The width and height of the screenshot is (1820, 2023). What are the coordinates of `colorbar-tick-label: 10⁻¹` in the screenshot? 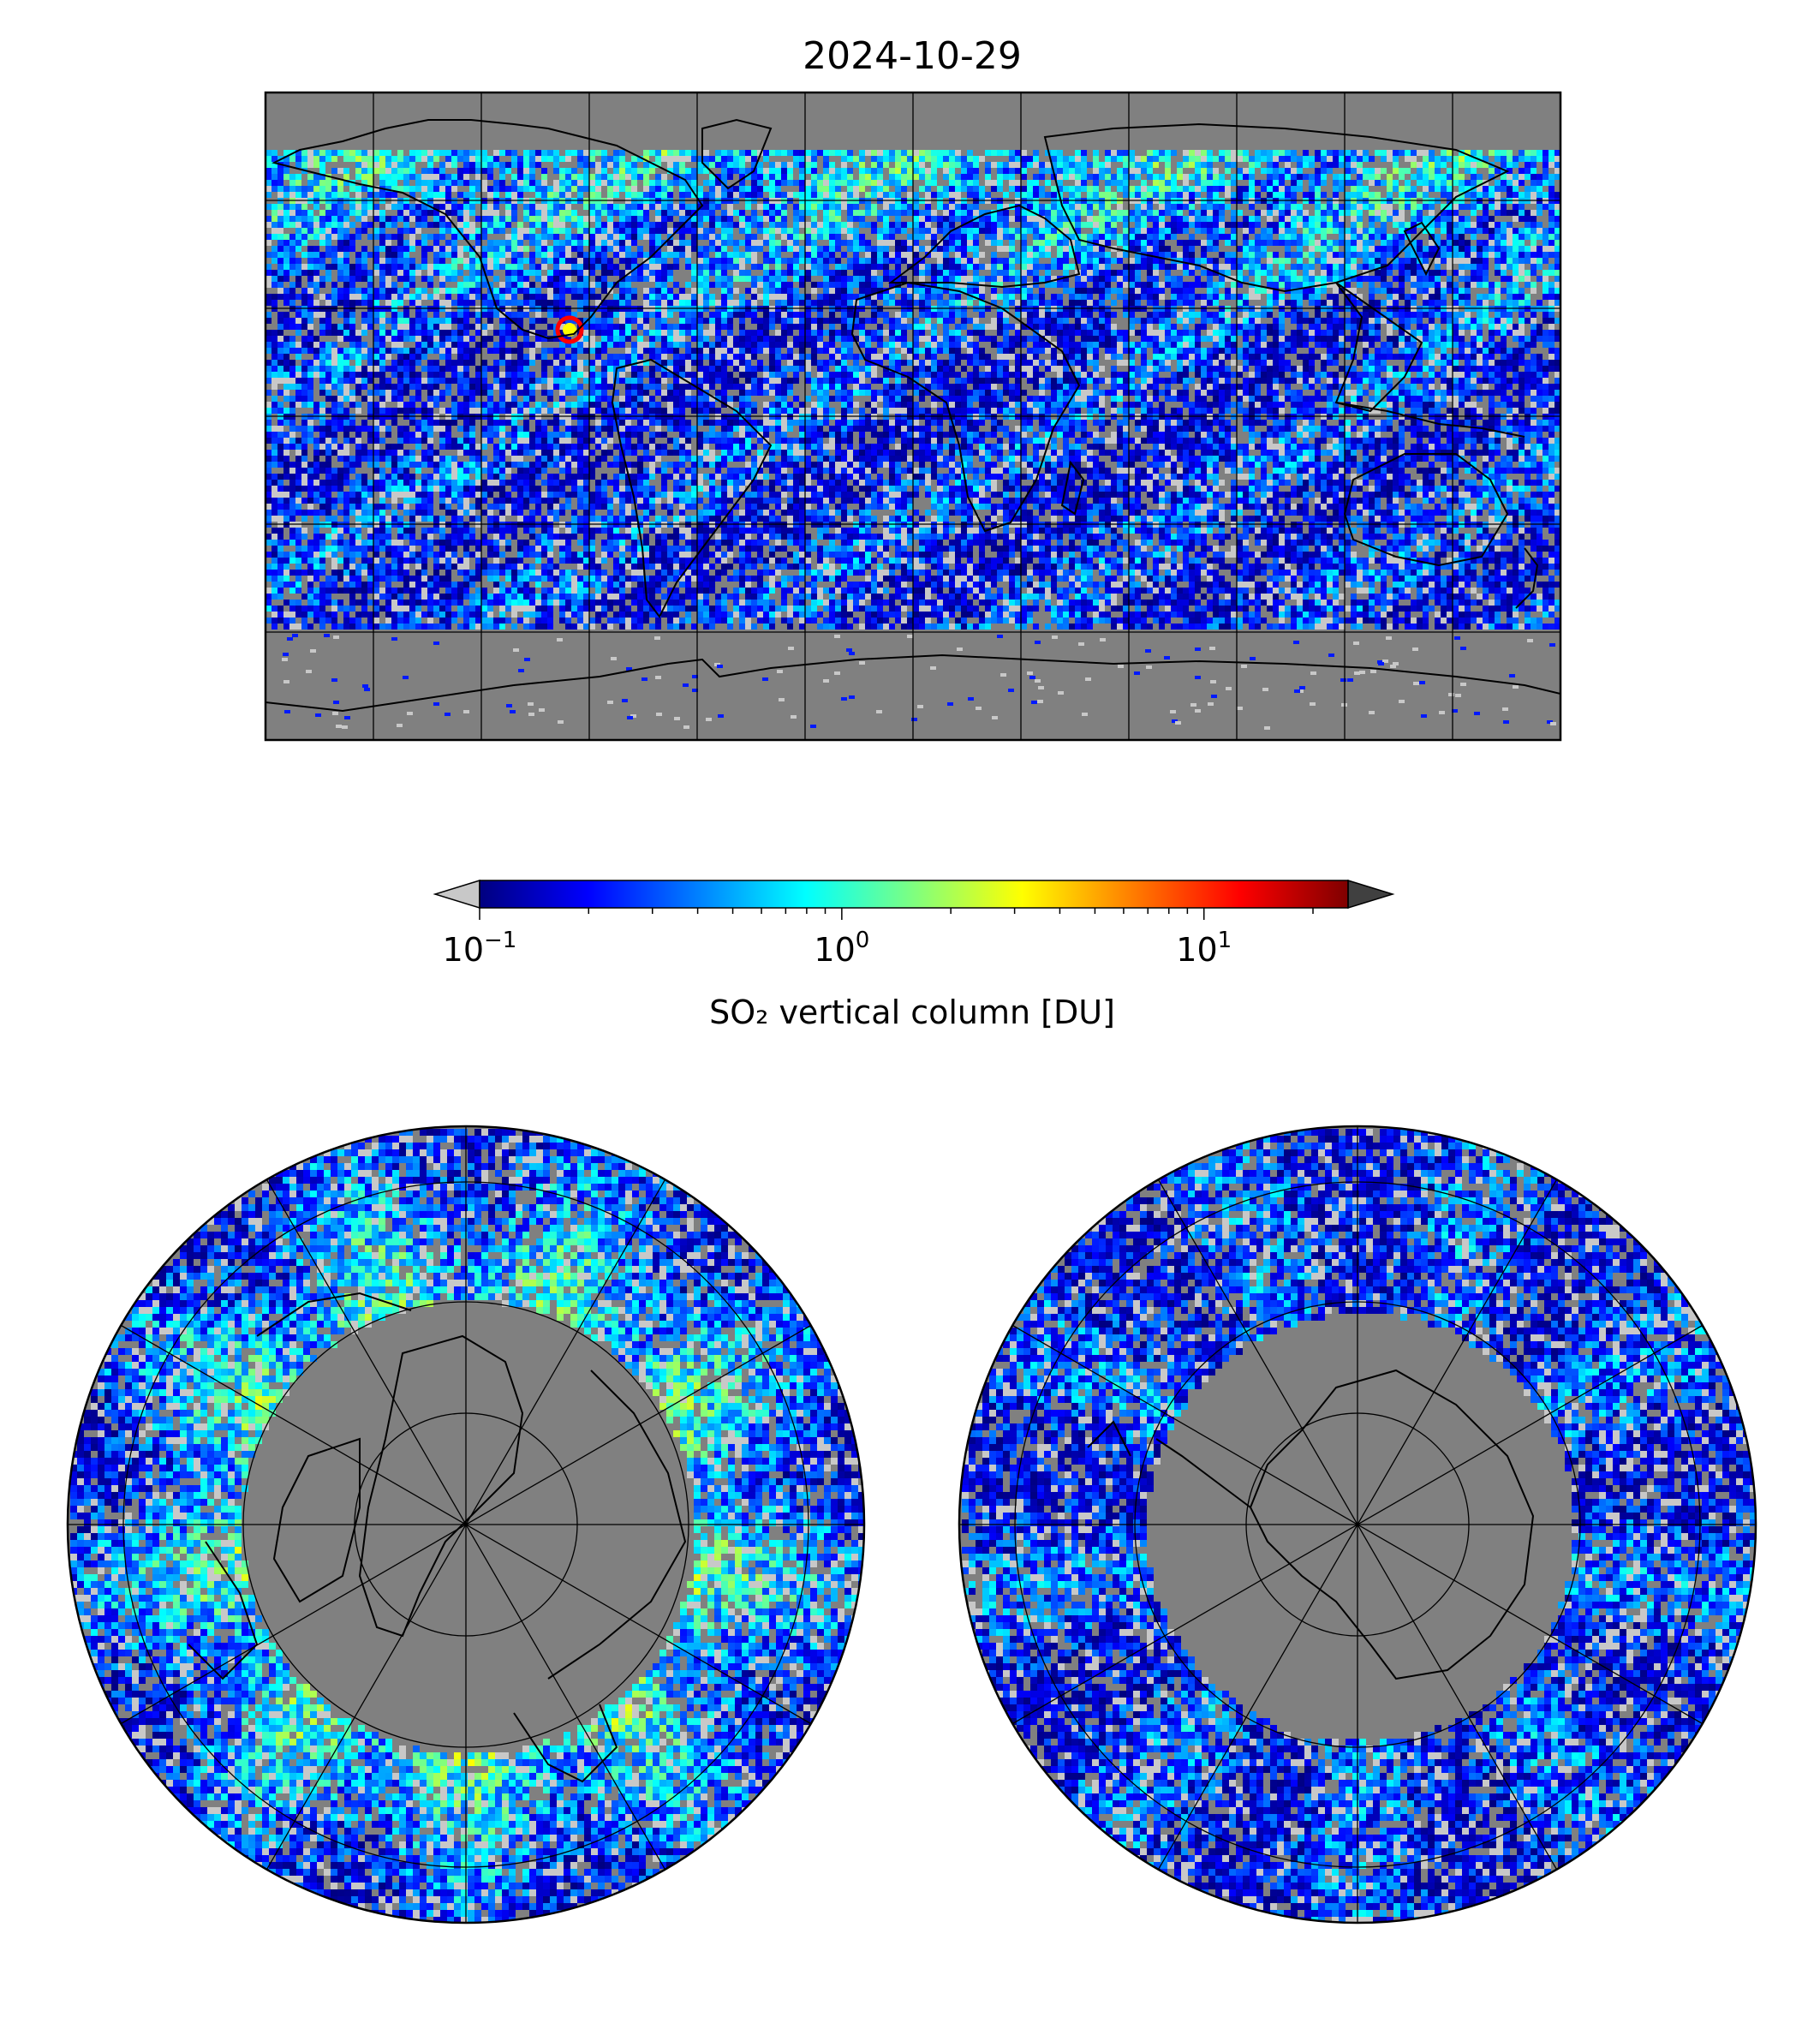 It's located at (480, 948).